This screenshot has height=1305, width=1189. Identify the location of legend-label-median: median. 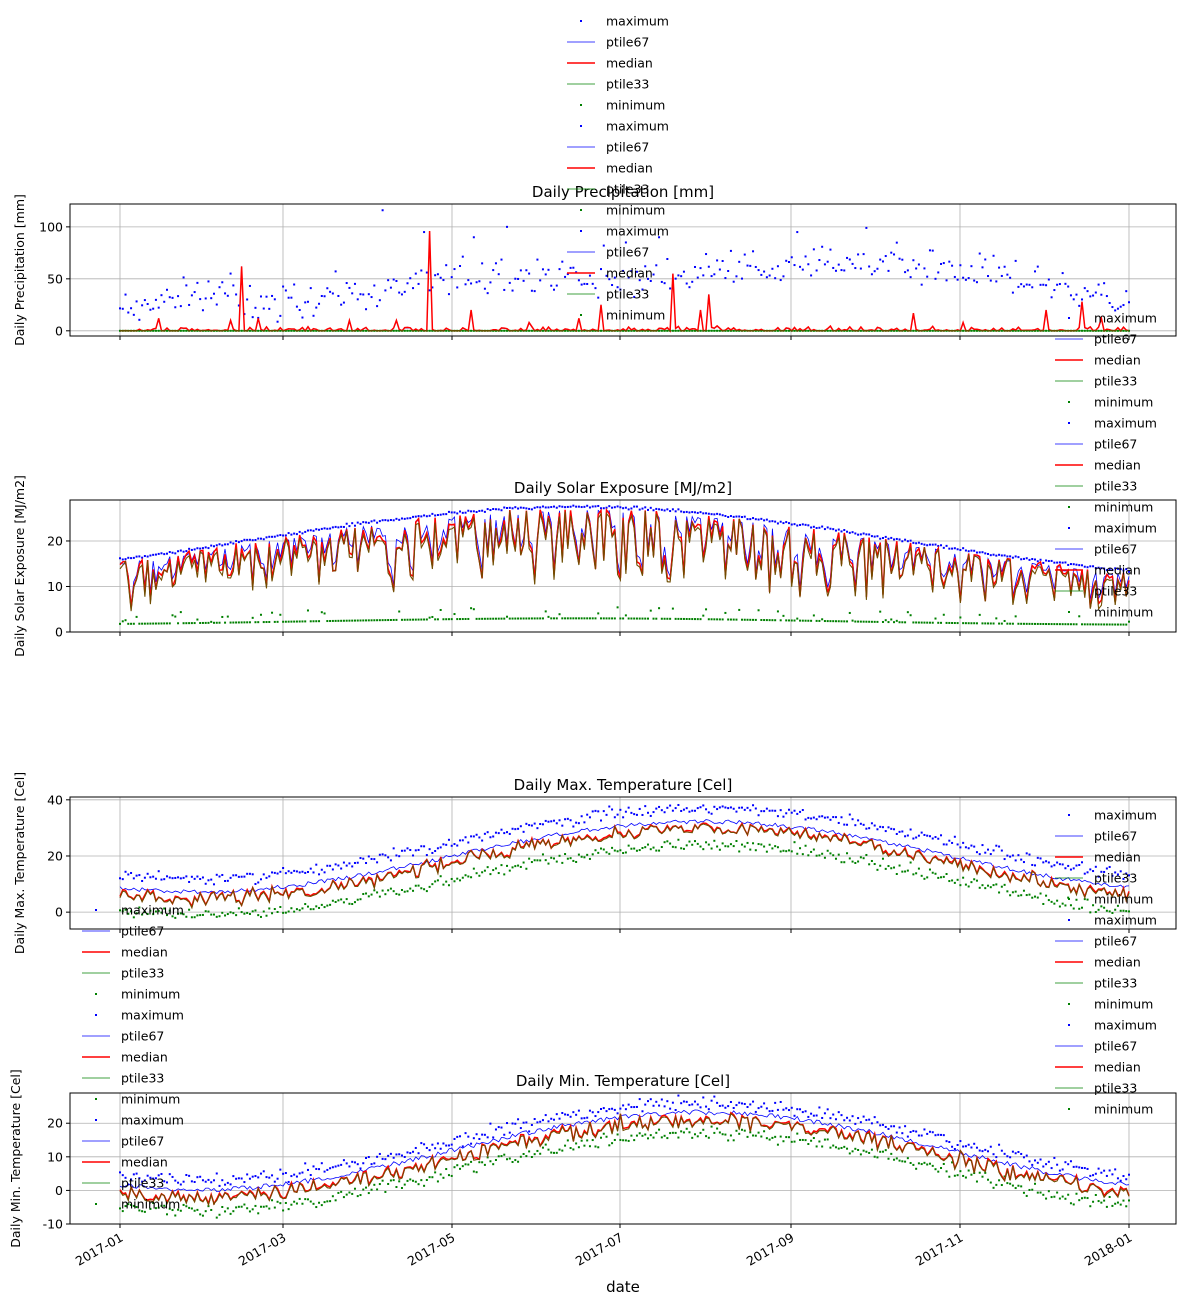
(144, 952).